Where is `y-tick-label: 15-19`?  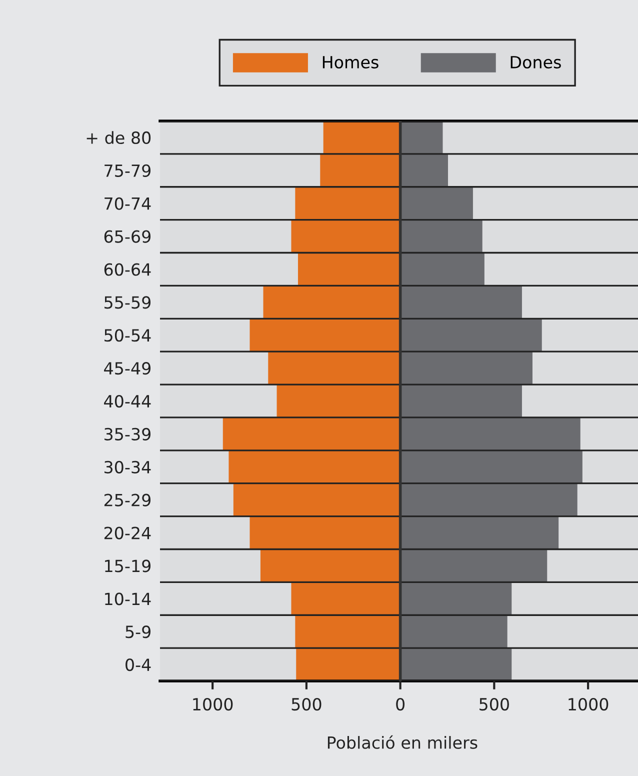 y-tick-label: 15-19 is located at coordinates (127, 566).